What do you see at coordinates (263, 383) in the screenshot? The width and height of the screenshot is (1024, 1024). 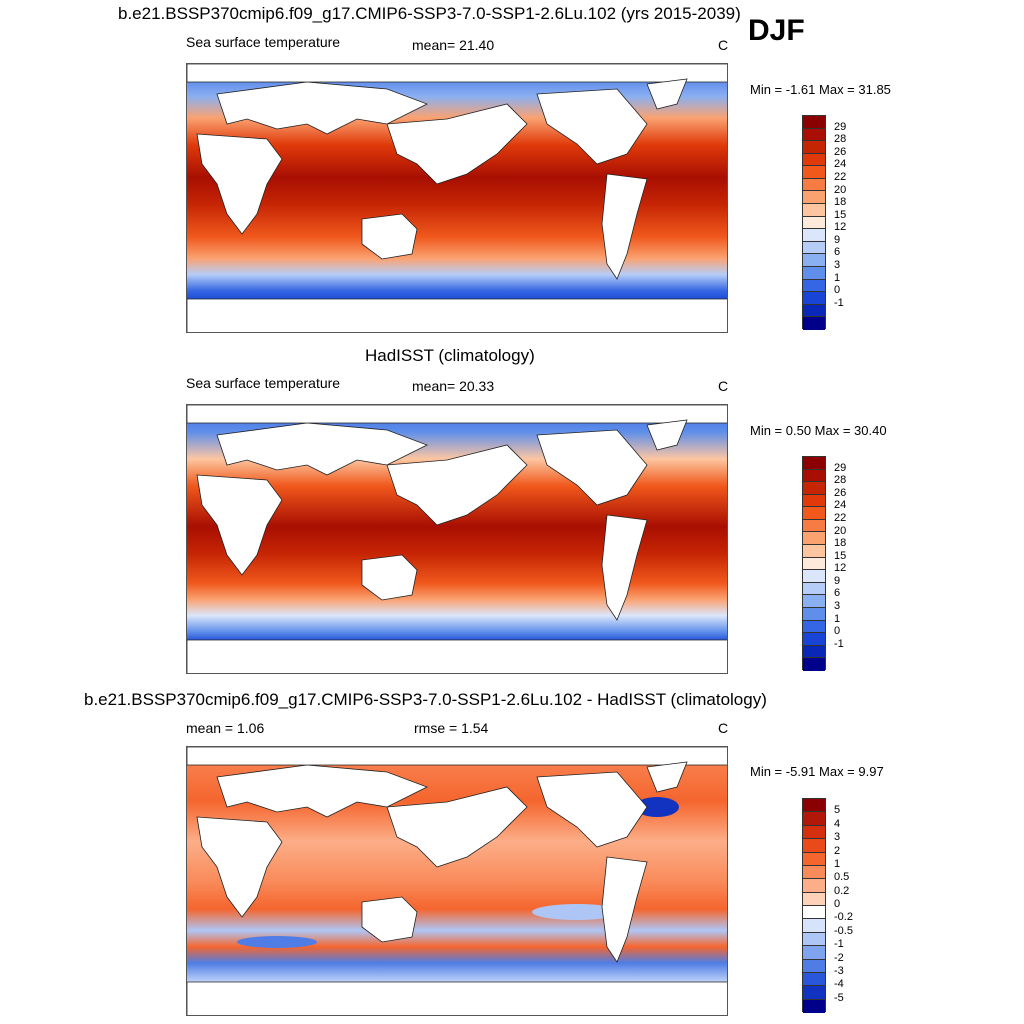 I see `panel2-variable-label: Sea surface temperature` at bounding box center [263, 383].